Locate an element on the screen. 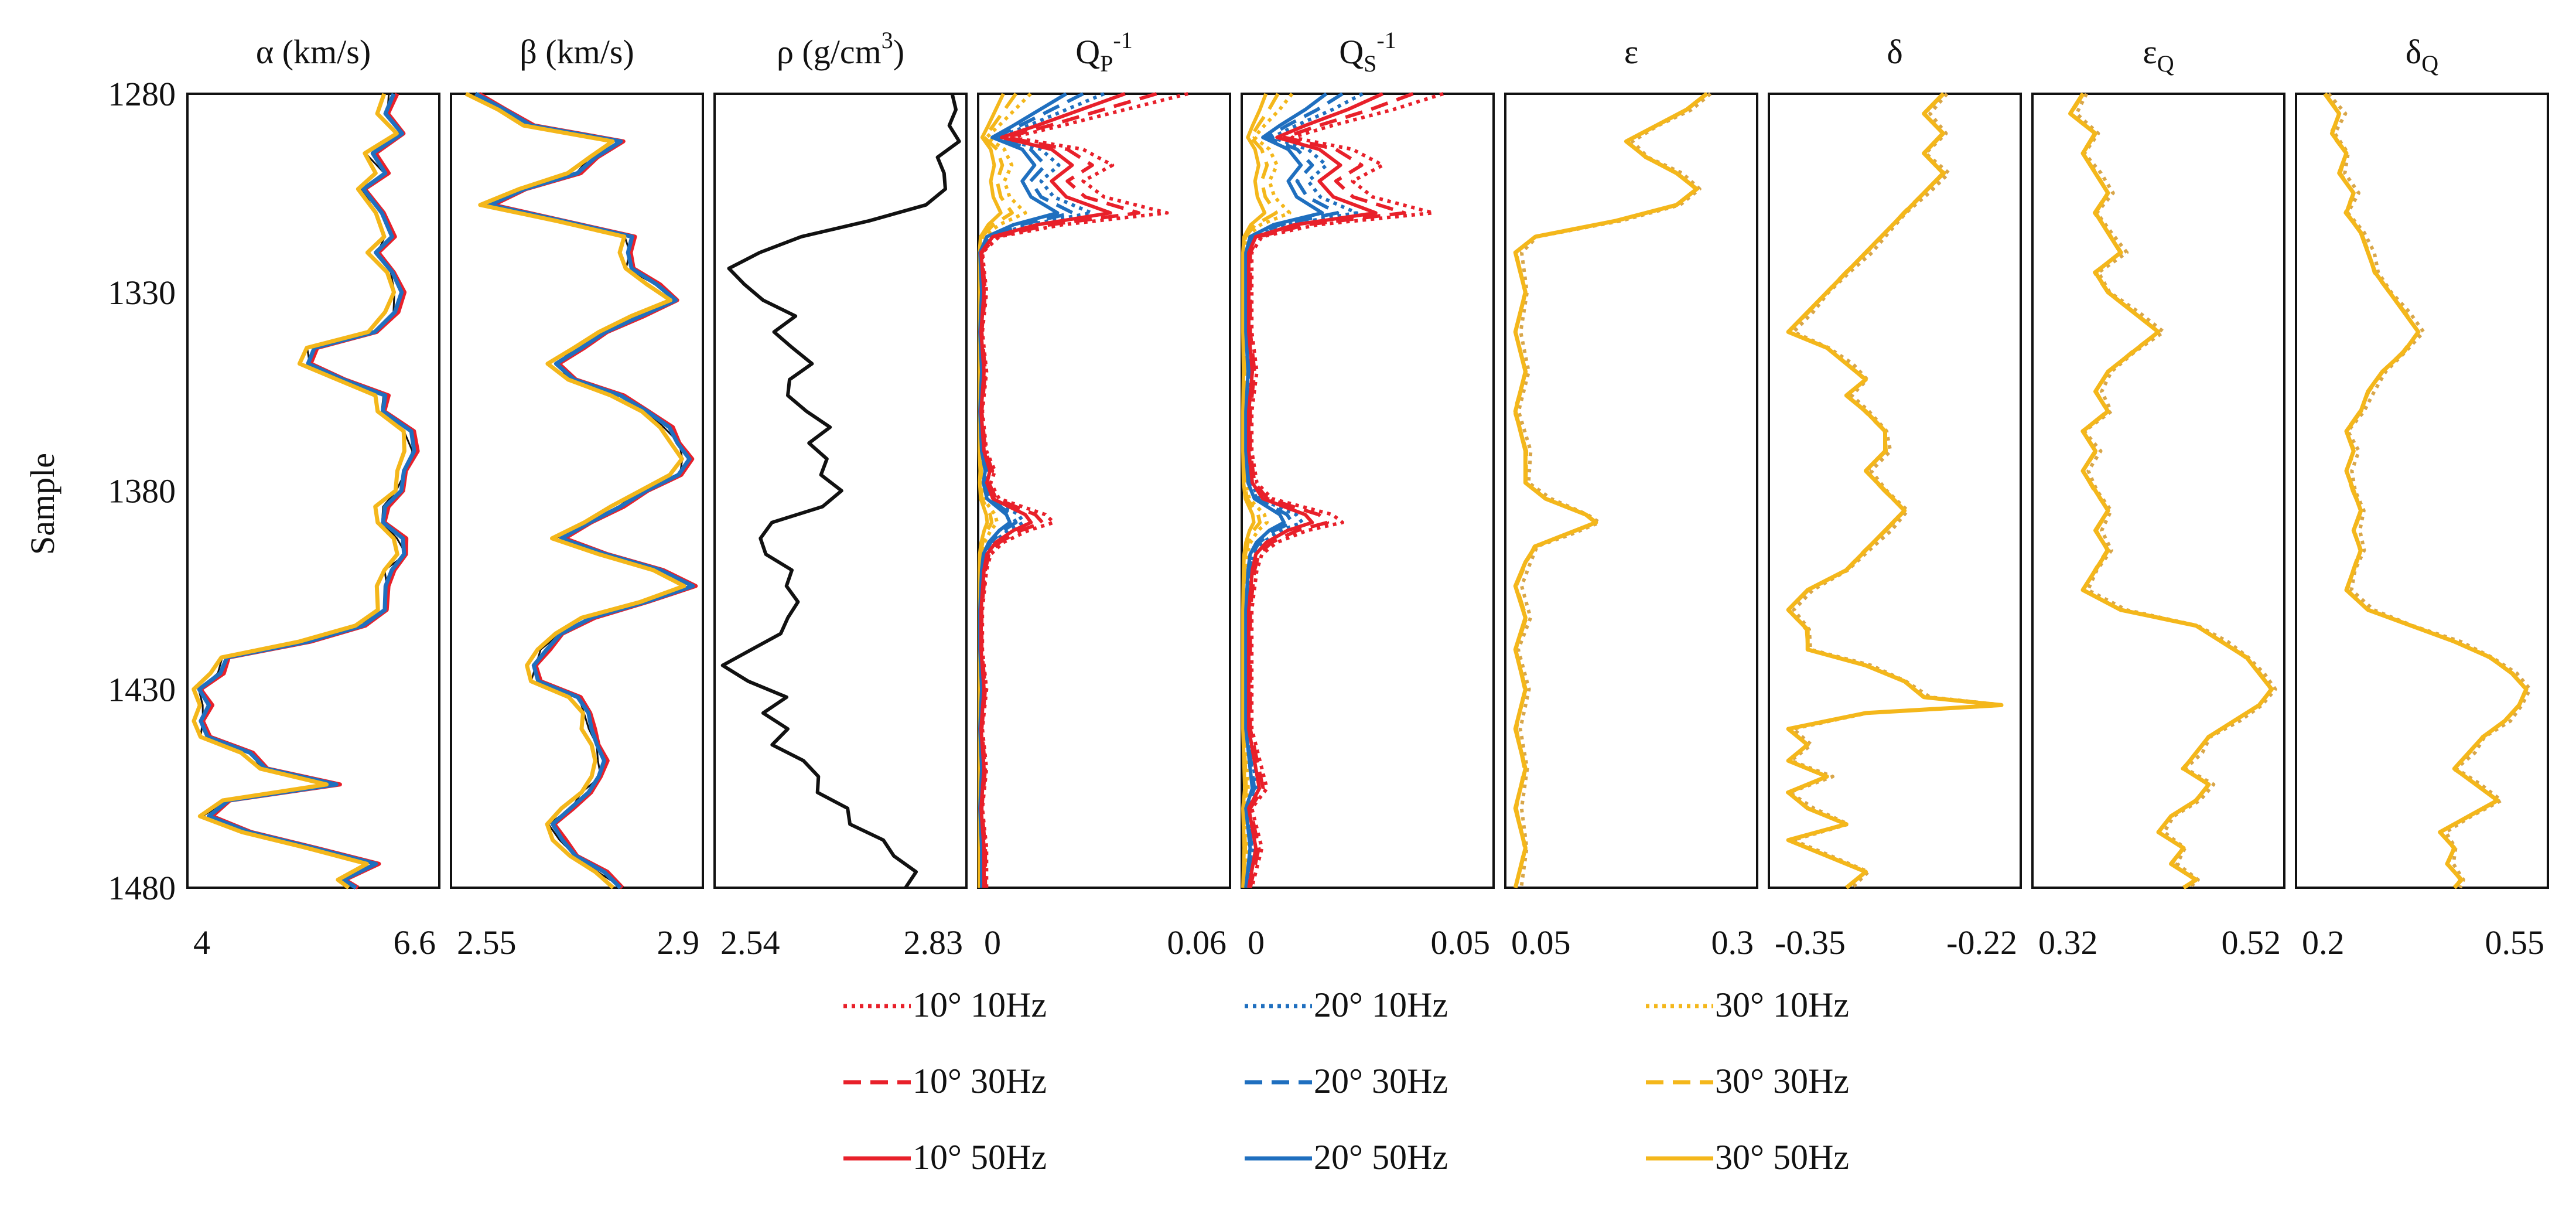  panel-title-main: β (km/s) is located at coordinates (577, 52).